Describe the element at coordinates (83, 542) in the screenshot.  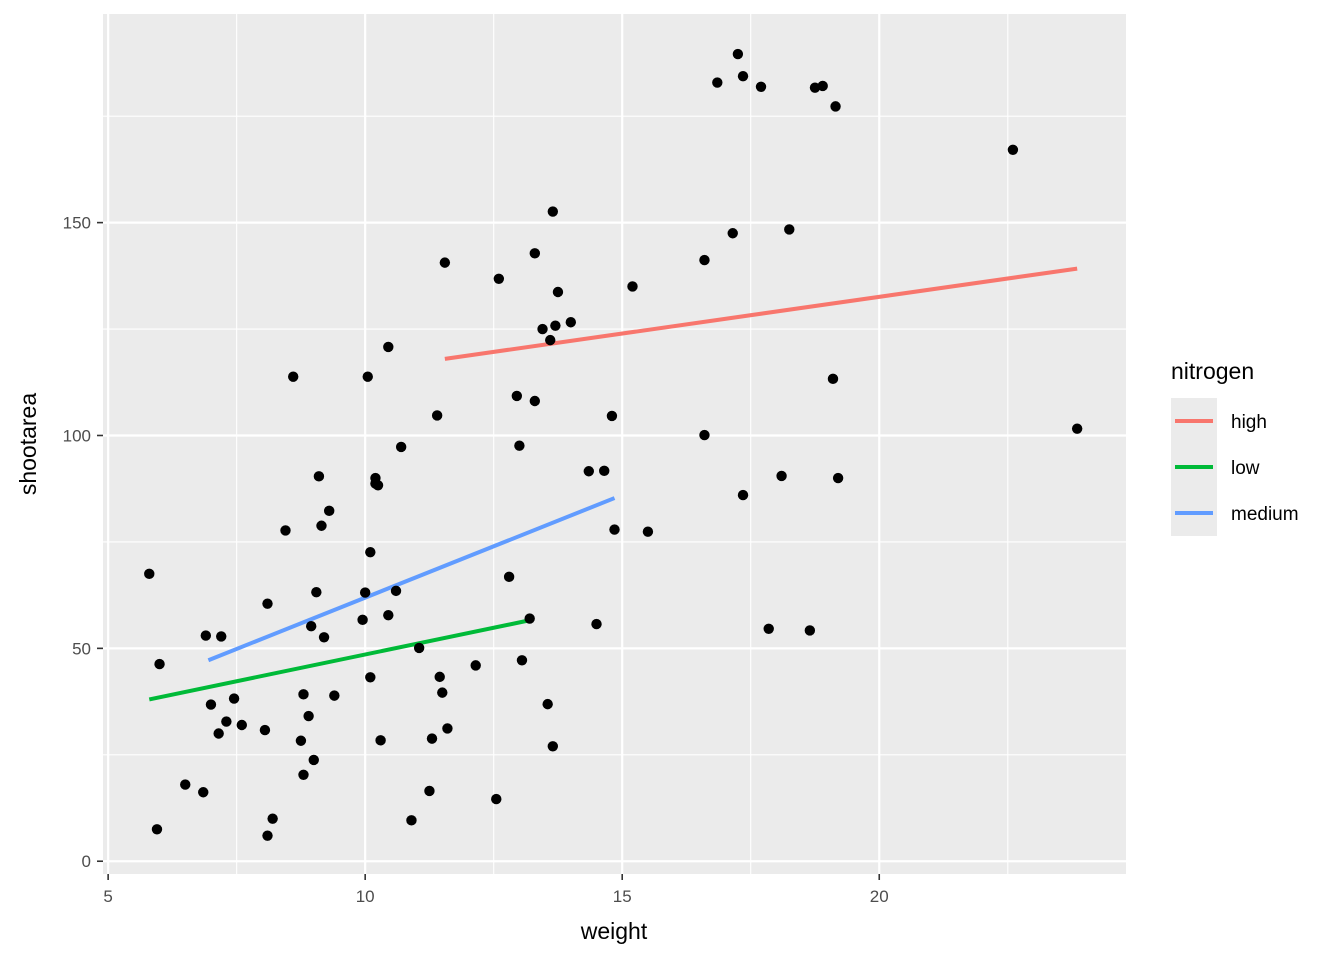
I see `y-axis-ticks: 0 50 100 150` at that location.